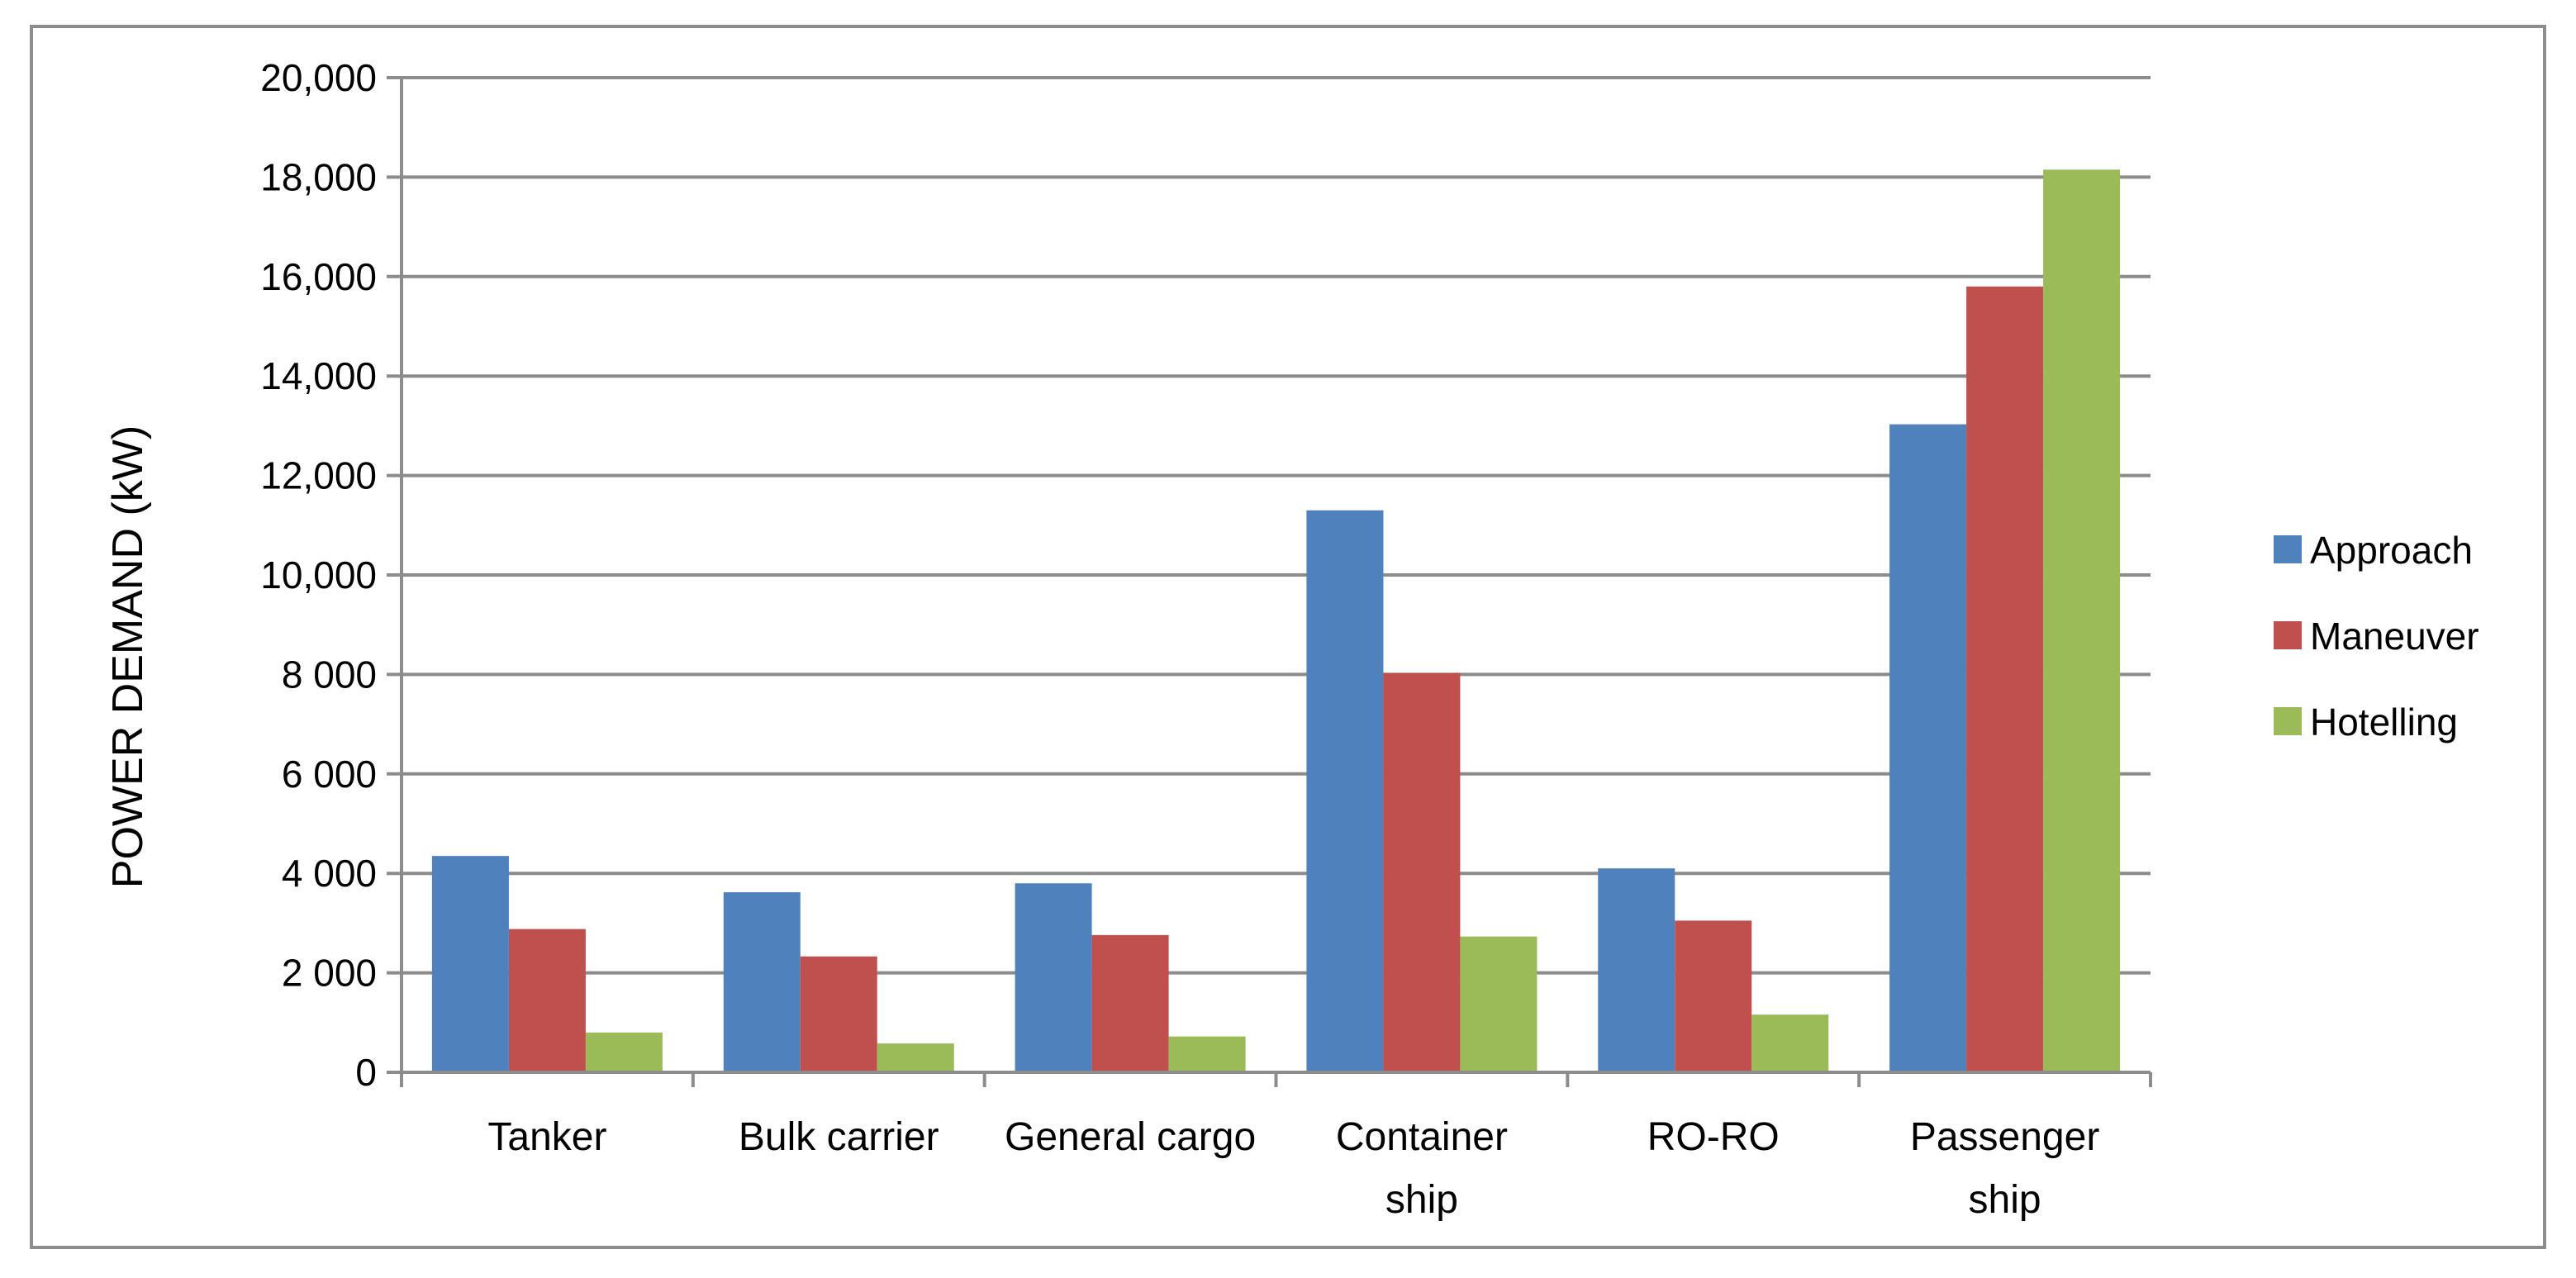 Image resolution: width=2576 pixels, height=1278 pixels. Describe the element at coordinates (2004, 1168) in the screenshot. I see `x-tick-label: Passenger ship` at that location.